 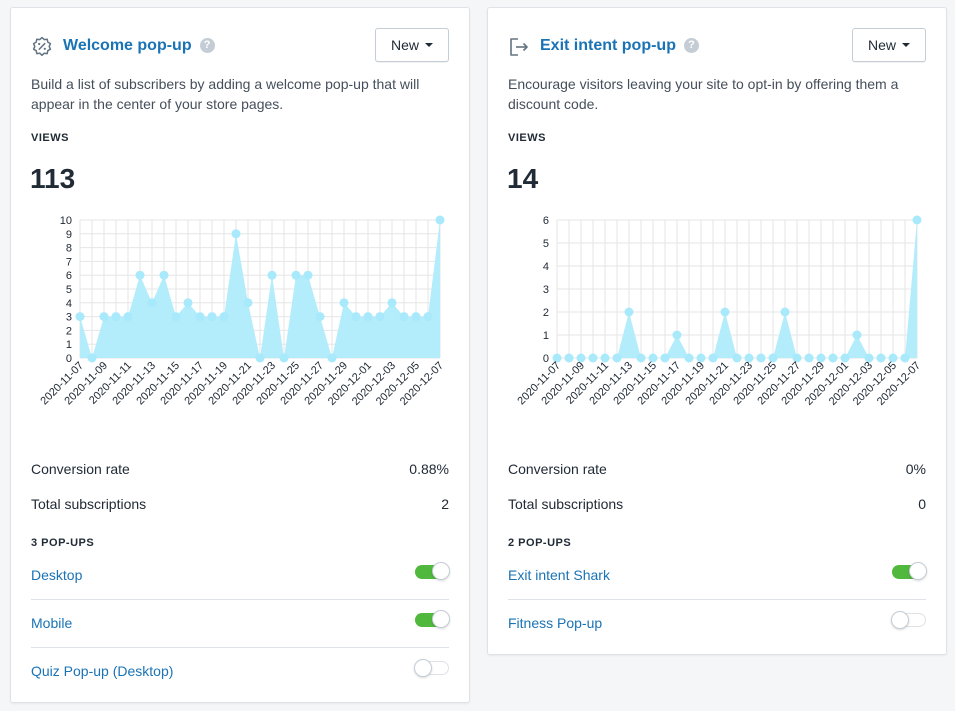 What do you see at coordinates (717, 624) in the screenshot?
I see `popup-row: Fitness Pop-up` at bounding box center [717, 624].